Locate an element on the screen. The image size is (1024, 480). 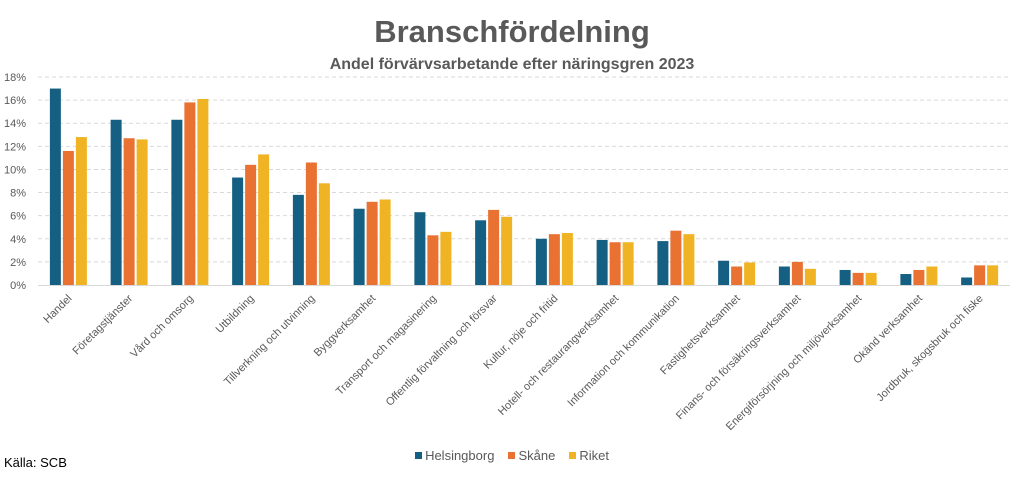
y-tick-label: 18% is located at coordinates (15, 78).